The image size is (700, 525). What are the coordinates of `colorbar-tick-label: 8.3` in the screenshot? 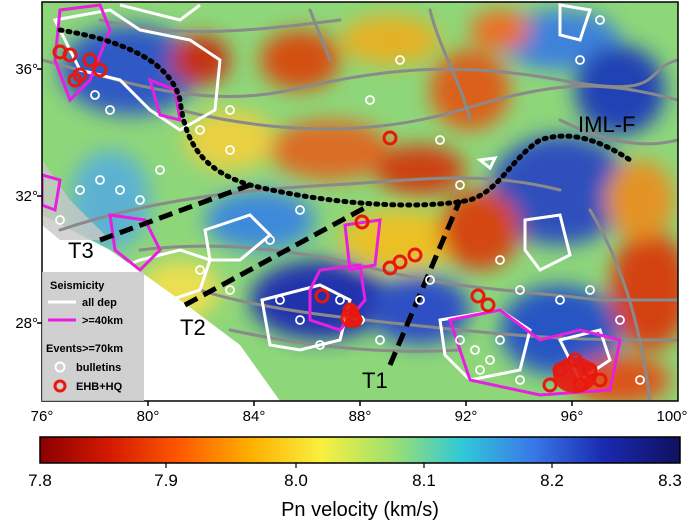 It's located at (670, 480).